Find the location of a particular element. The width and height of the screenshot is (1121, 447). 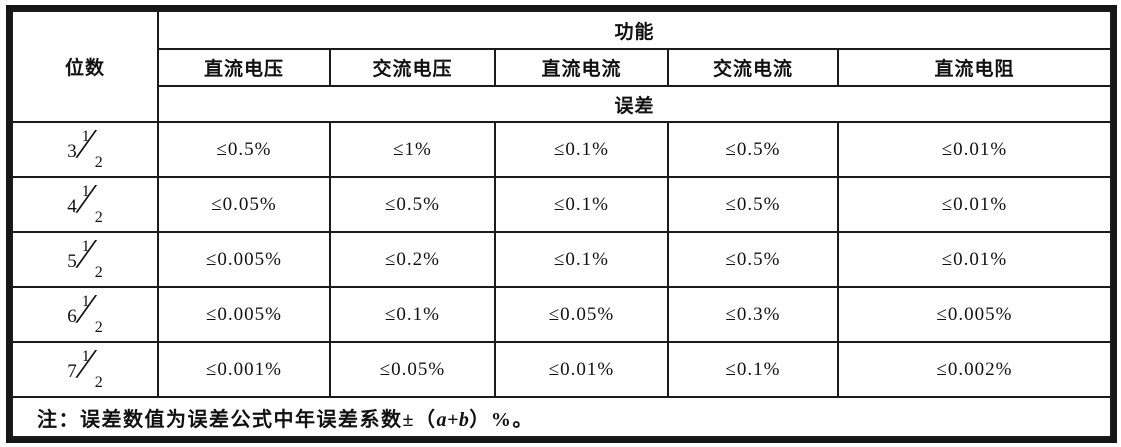

table-row: 3 1 ⁄ 2 ≤0.5% ≤1% ≤0.1% ≤0.5% ≤0.01% is located at coordinates (561, 149).